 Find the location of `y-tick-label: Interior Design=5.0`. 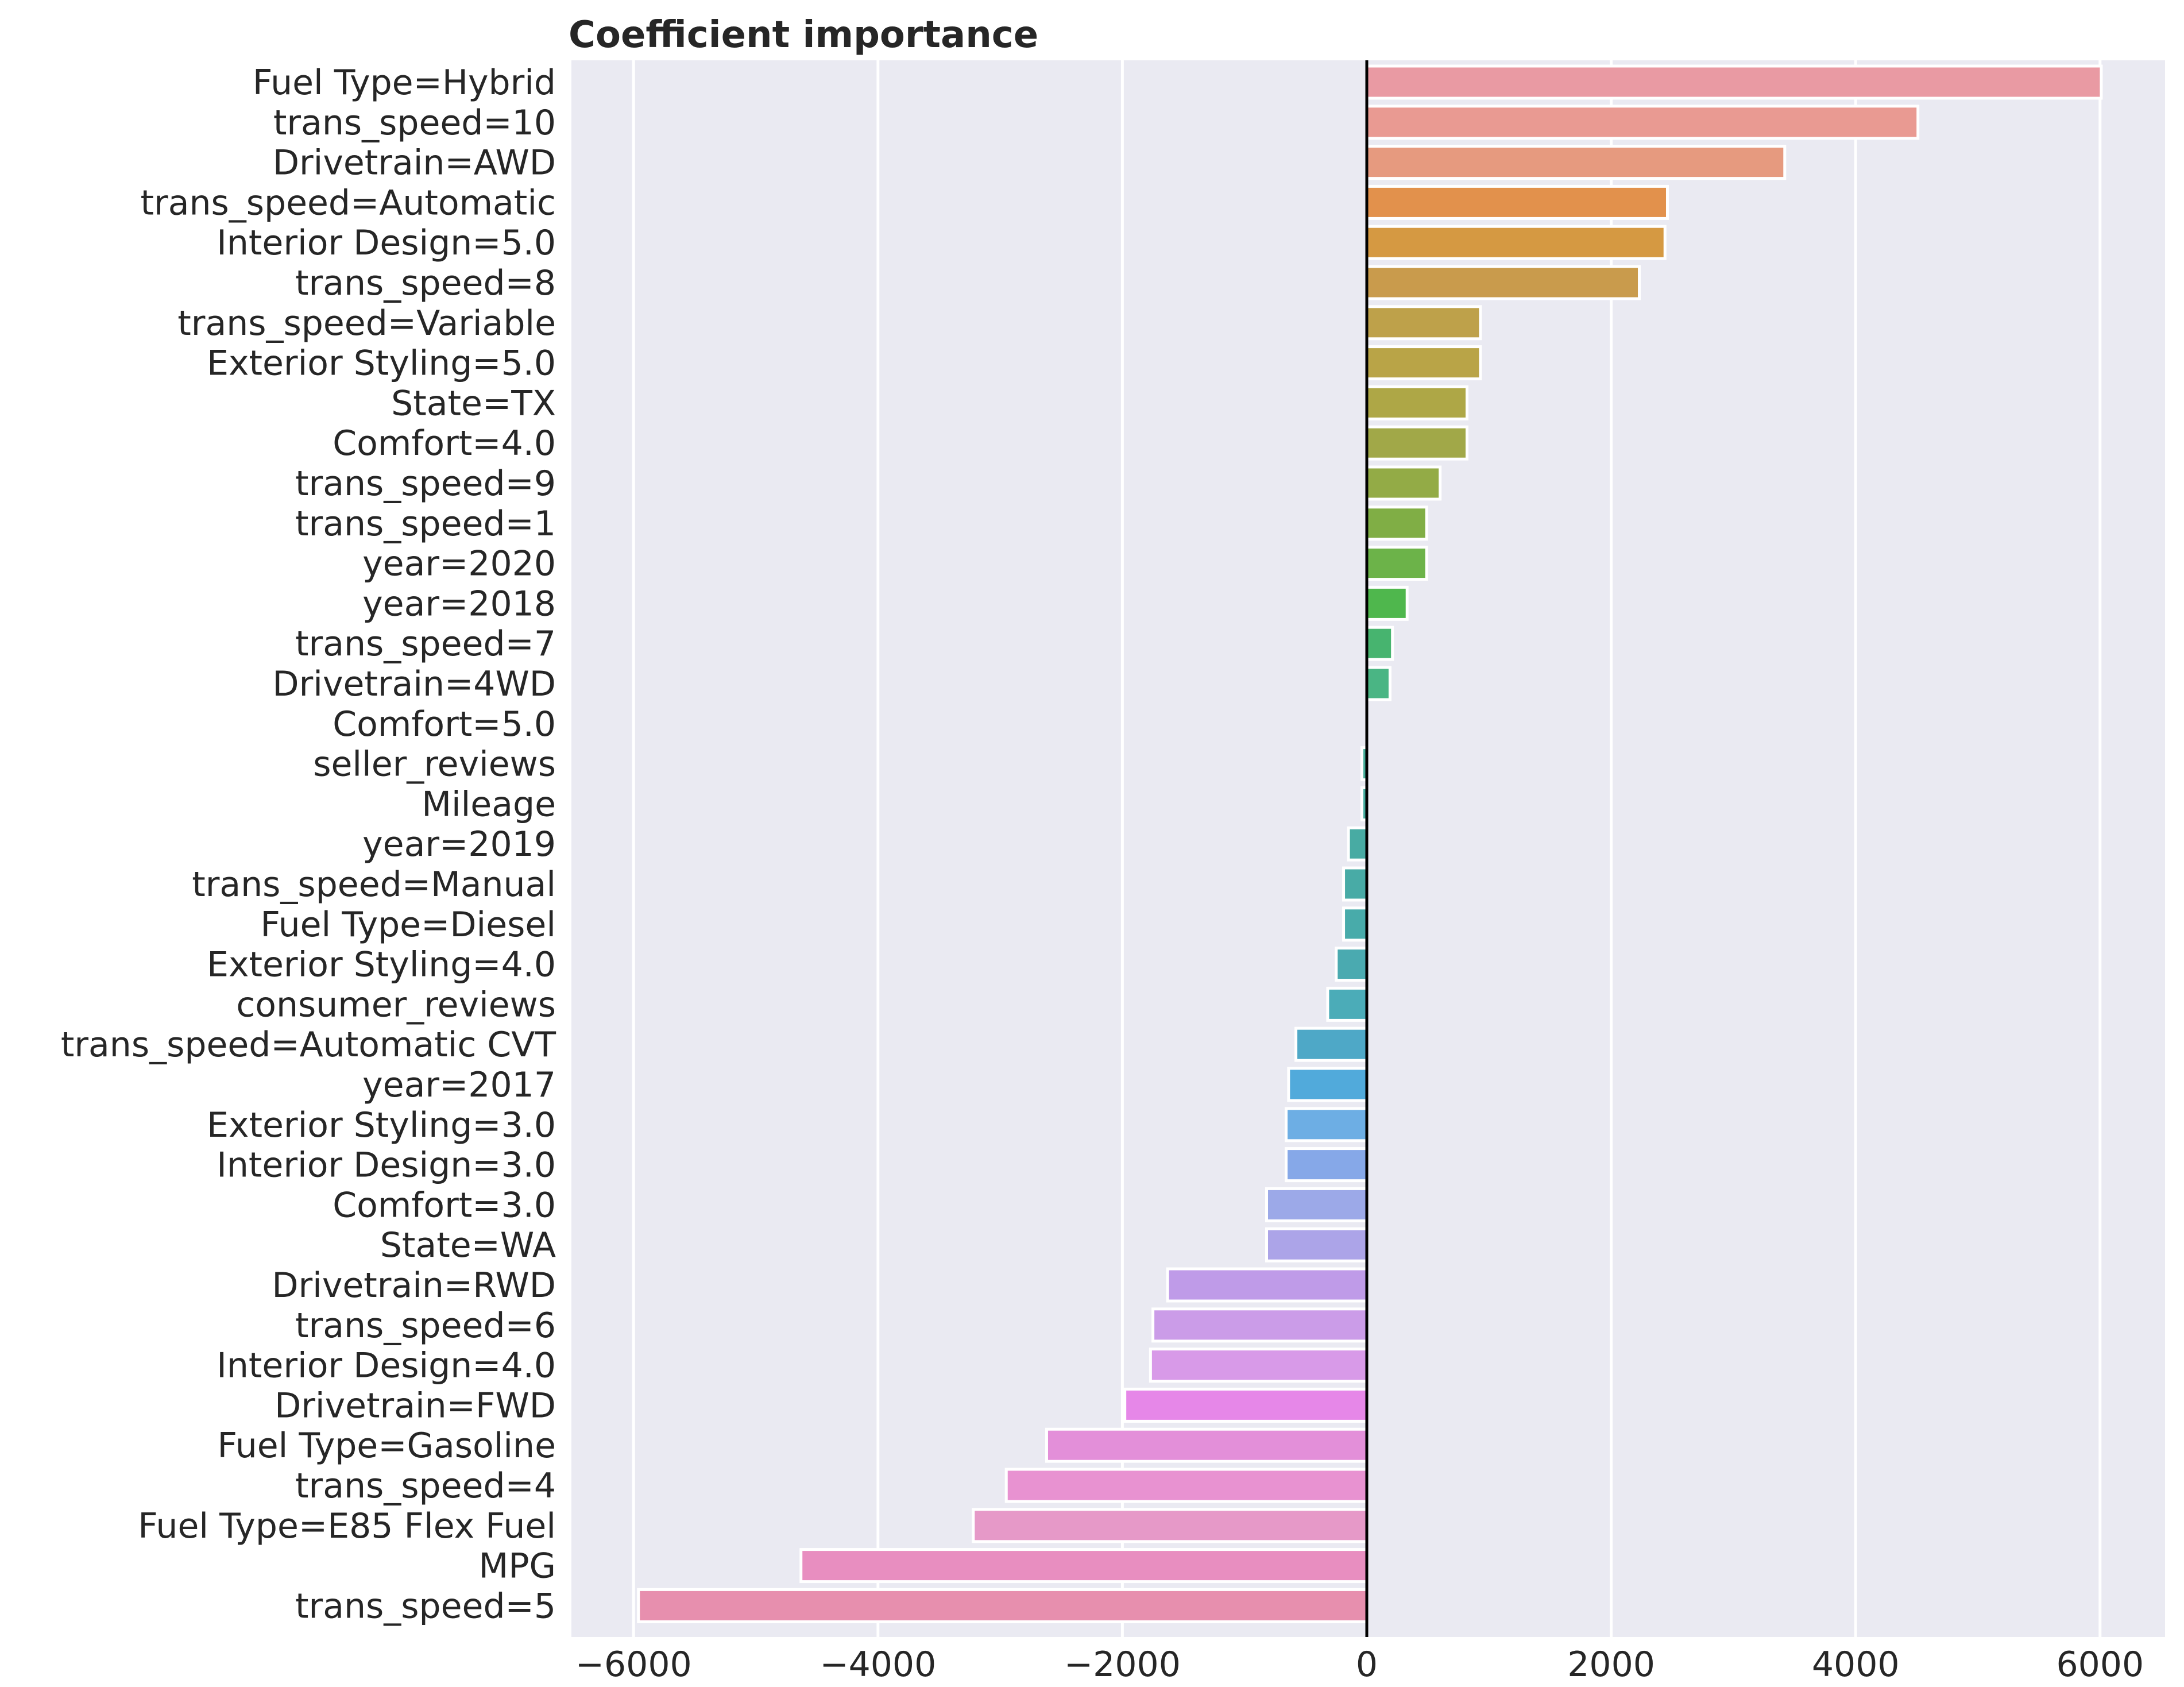

y-tick-label: Interior Design=5.0 is located at coordinates (386, 243).